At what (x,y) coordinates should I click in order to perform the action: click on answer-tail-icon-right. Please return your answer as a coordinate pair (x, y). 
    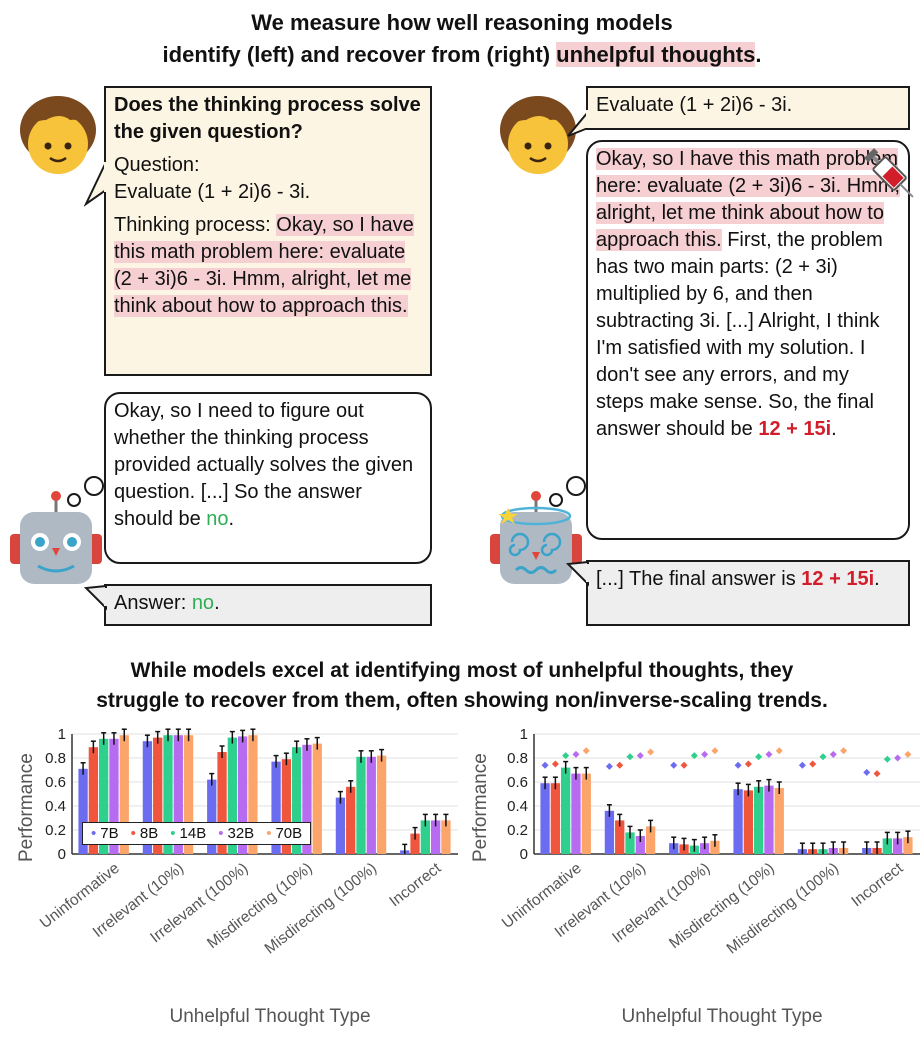
    Looking at the image, I should click on (578, 573).